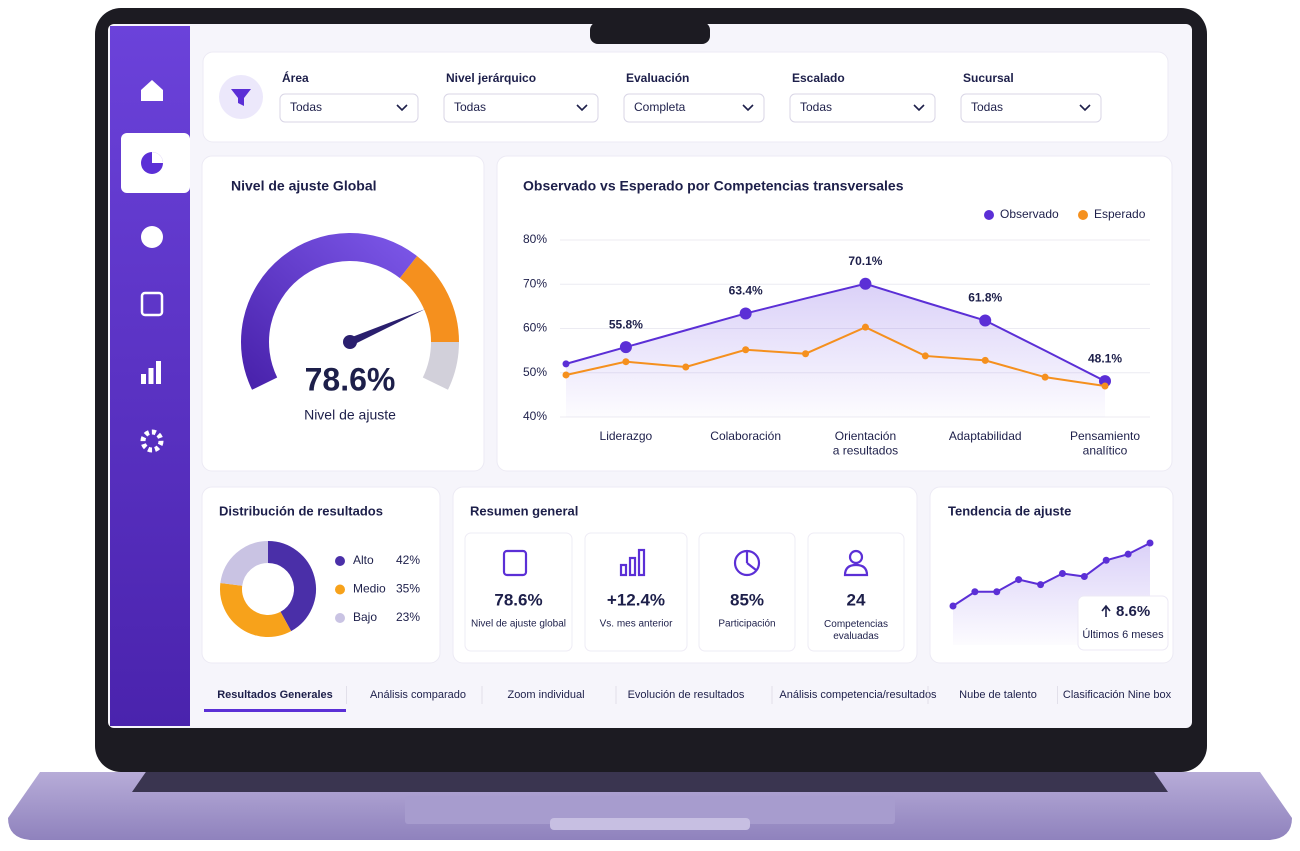  What do you see at coordinates (1123, 634) in the screenshot?
I see `trend-caption: Últimos 6 meses` at bounding box center [1123, 634].